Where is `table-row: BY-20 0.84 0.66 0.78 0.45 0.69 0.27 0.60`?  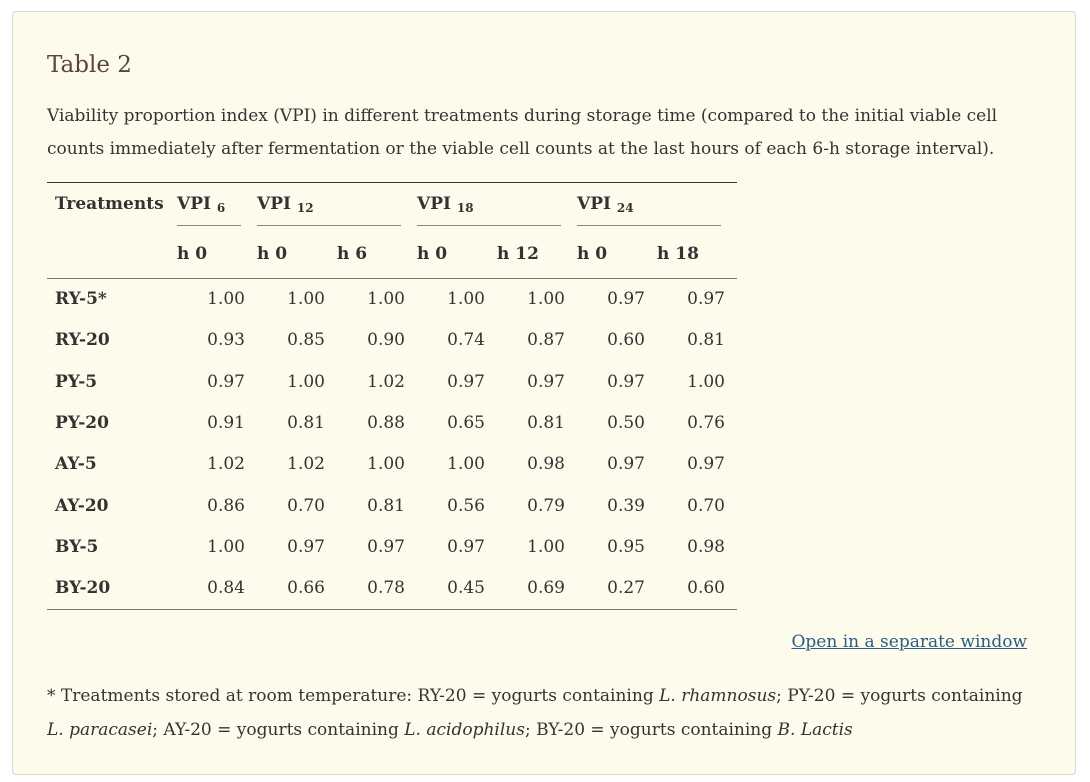
table-row: BY-20 0.84 0.66 0.78 0.45 0.69 0.27 0.60 is located at coordinates (392, 589).